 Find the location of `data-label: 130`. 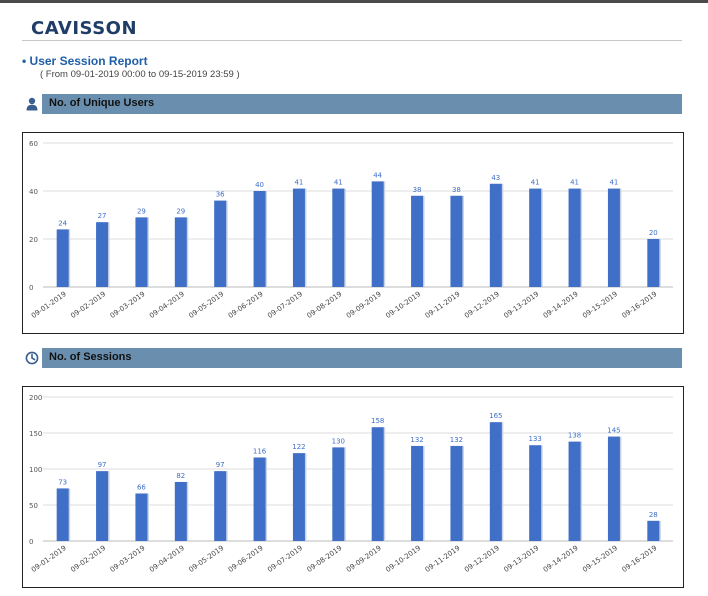

data-label: 130 is located at coordinates (338, 441).